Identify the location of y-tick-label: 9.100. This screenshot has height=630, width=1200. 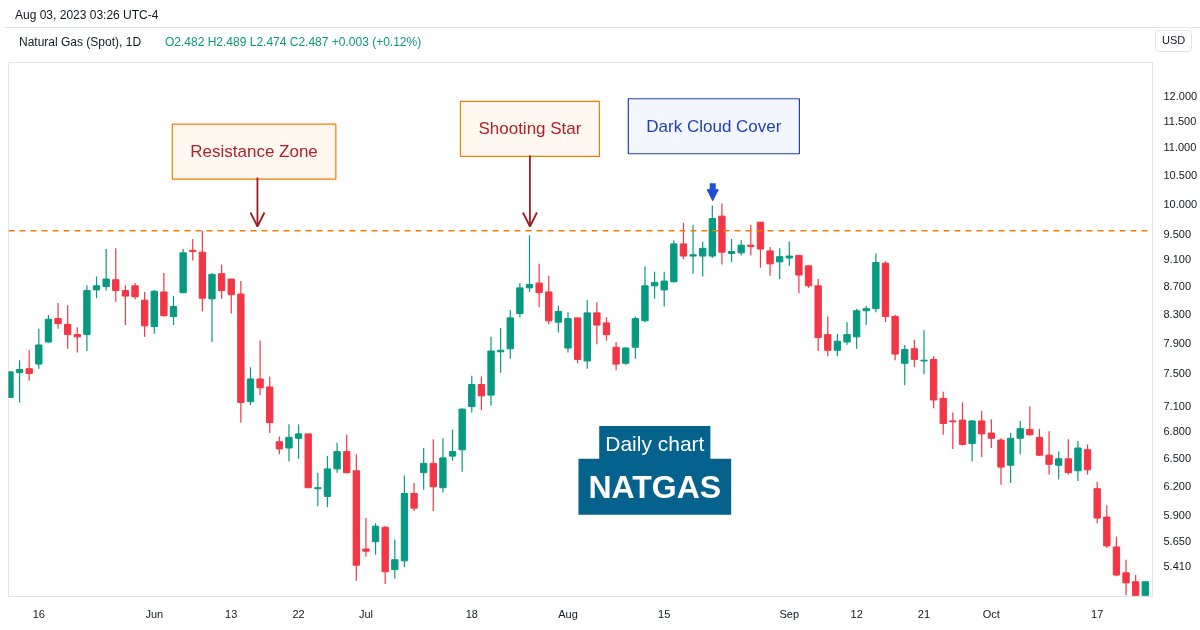
(1177, 259).